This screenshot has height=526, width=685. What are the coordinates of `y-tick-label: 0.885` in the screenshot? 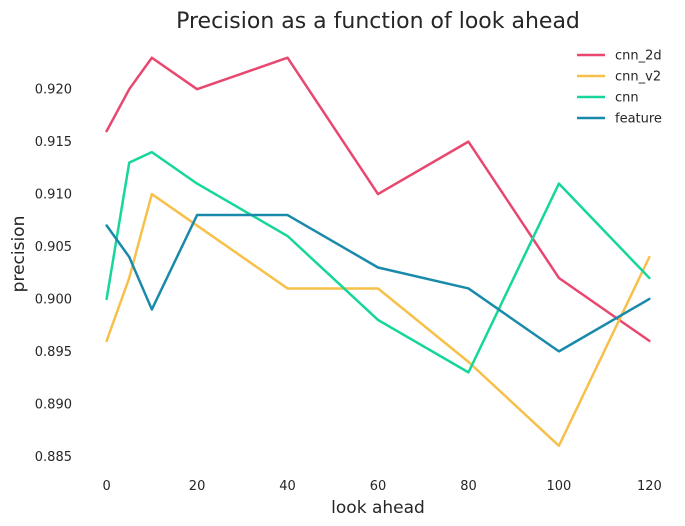 It's located at (53, 457).